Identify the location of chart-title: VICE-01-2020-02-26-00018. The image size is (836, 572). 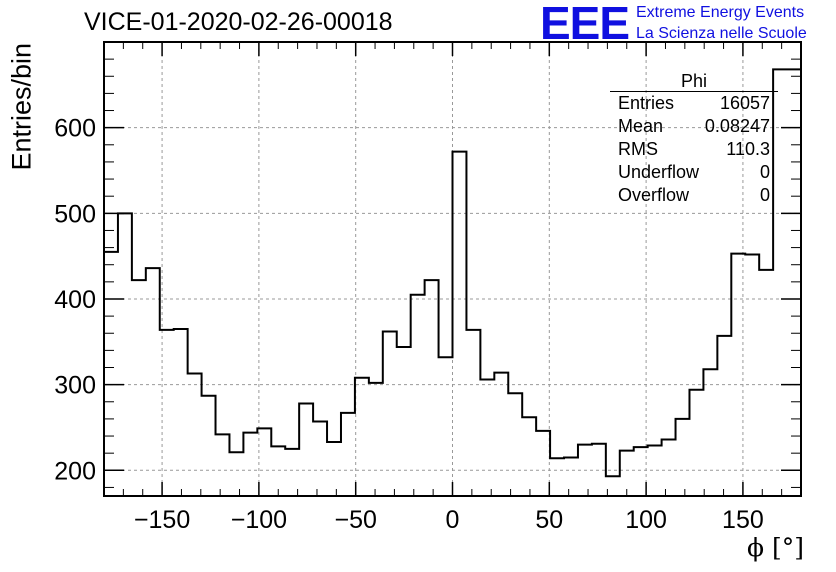
(238, 22).